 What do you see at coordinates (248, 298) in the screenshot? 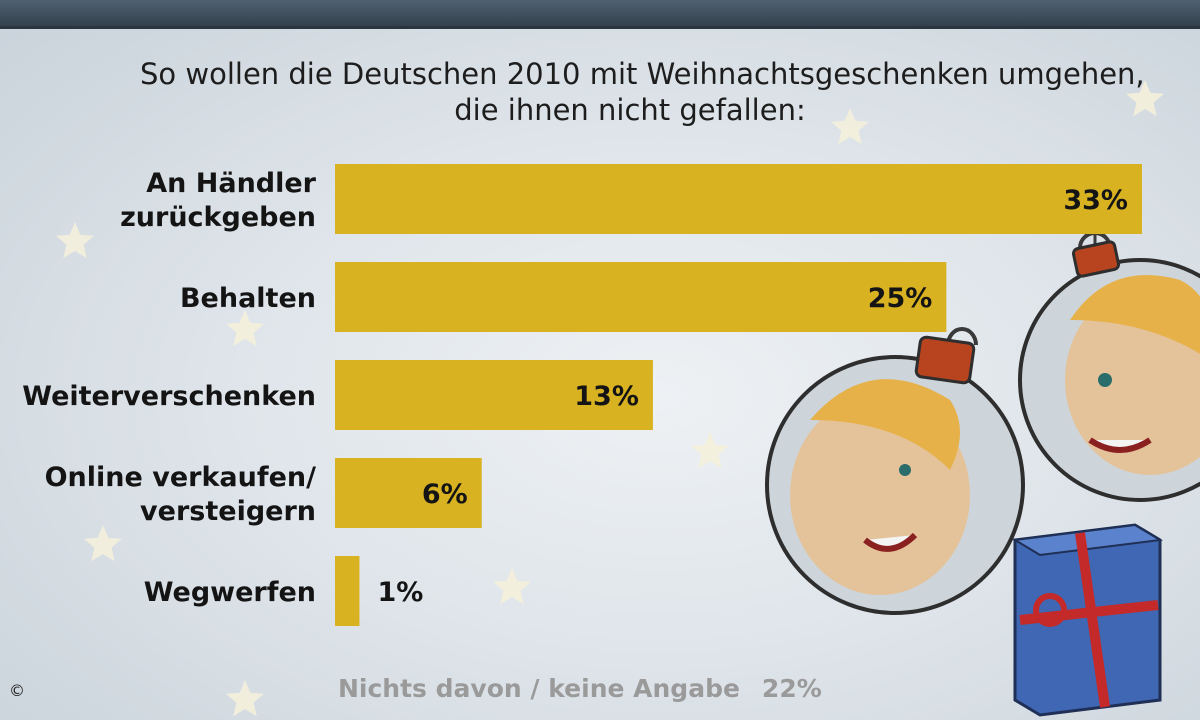
I see `category-label-1: Behalten` at bounding box center [248, 298].